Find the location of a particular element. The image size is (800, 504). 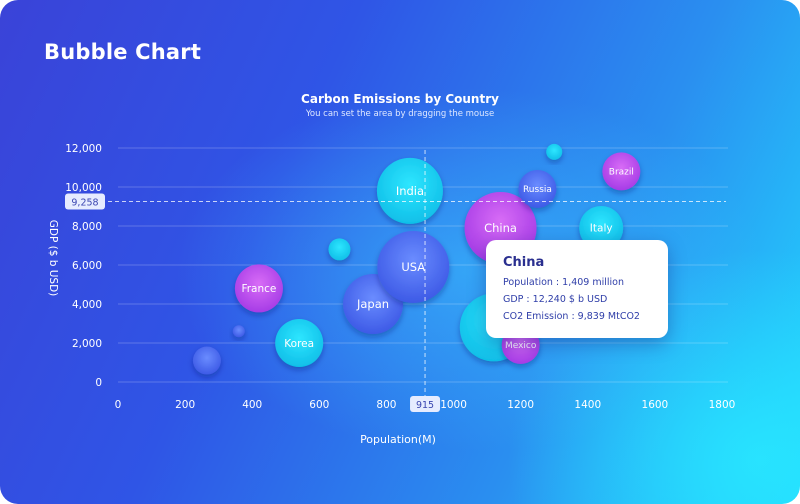

bubble: USA is located at coordinates (413, 266).